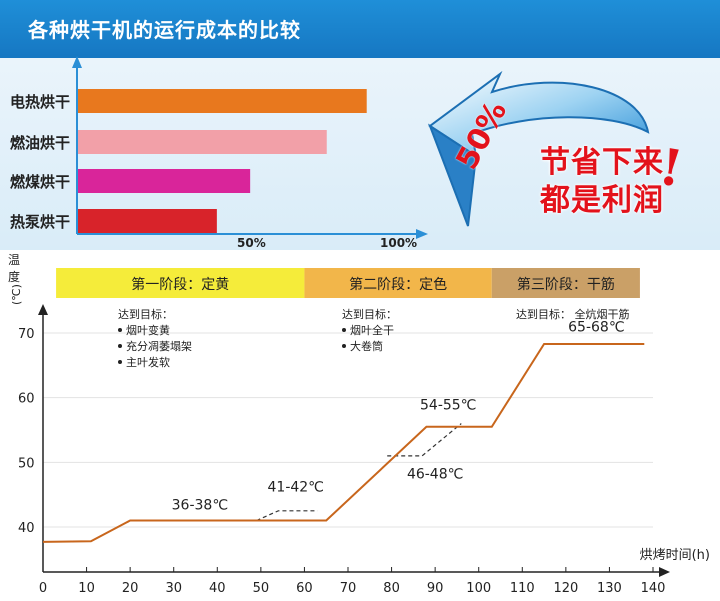 This screenshot has width=720, height=601. I want to click on bar-tick-label: 100%, so click(398, 243).